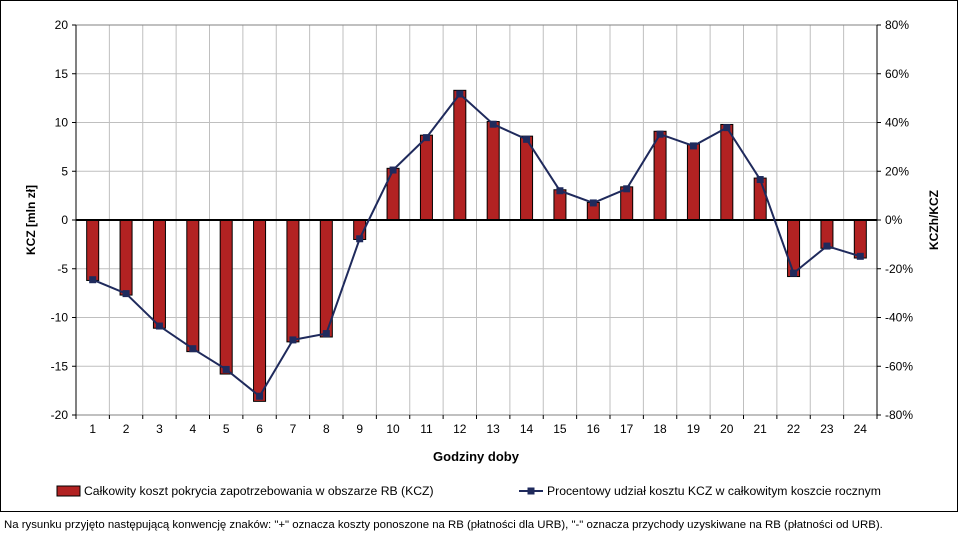  I want to click on y-right-tick-label: -20%, so click(899, 269).